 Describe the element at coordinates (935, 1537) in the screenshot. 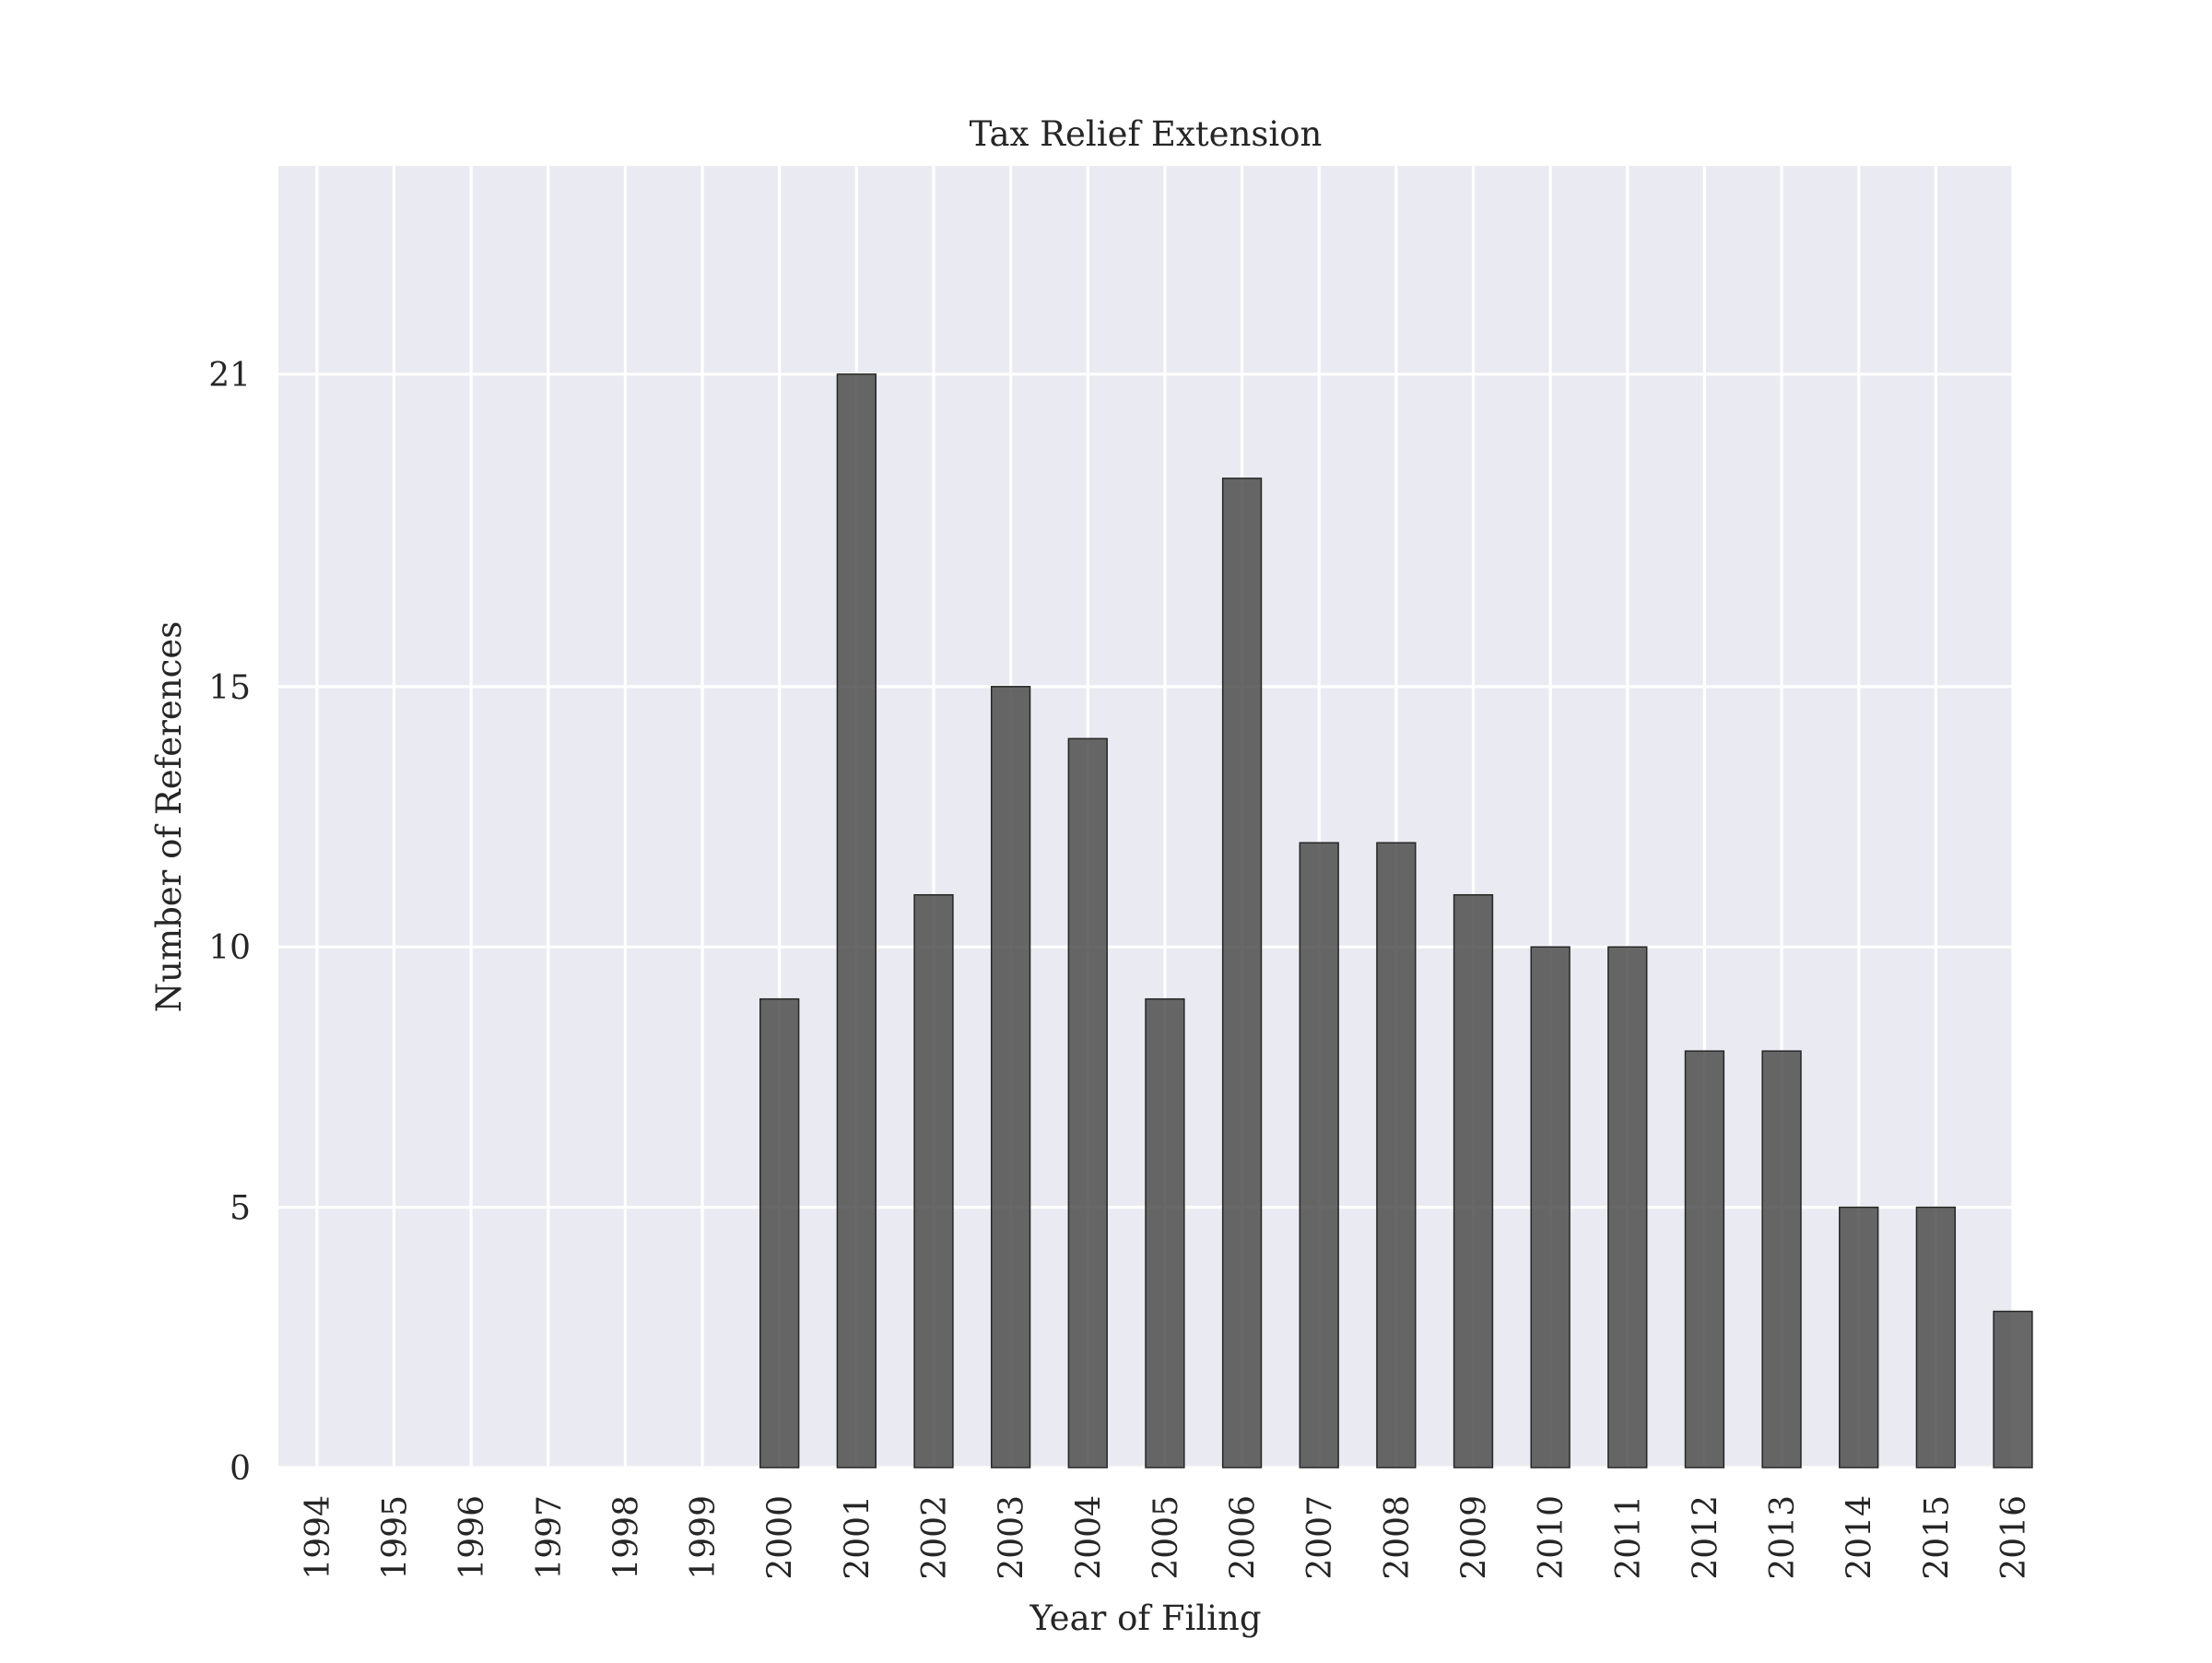

I see `x-tick-label: 2002` at that location.